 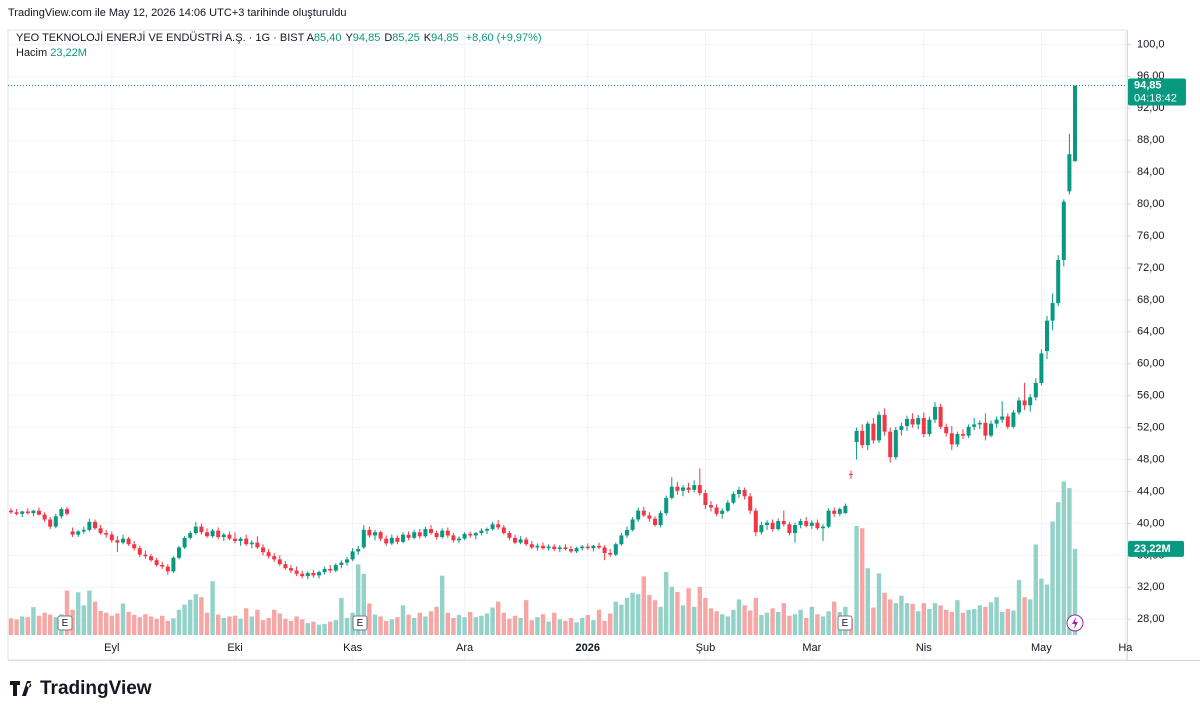 What do you see at coordinates (360, 623) in the screenshot?
I see `earnings-box` at bounding box center [360, 623].